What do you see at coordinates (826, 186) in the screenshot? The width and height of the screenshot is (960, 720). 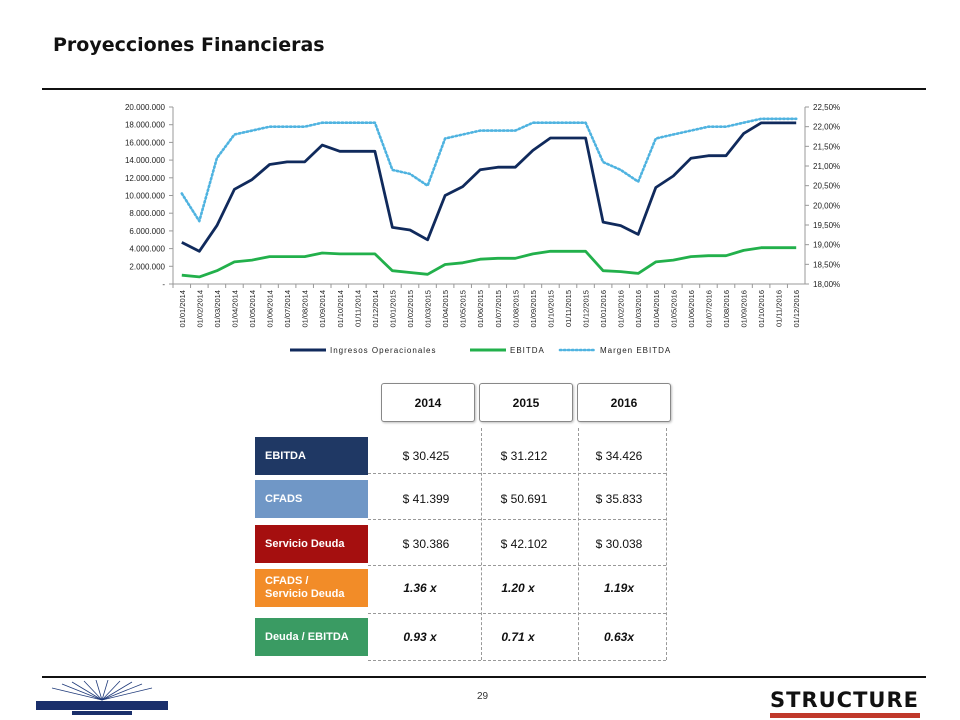 I see `y-right-tick-label: 20,50%` at bounding box center [826, 186].